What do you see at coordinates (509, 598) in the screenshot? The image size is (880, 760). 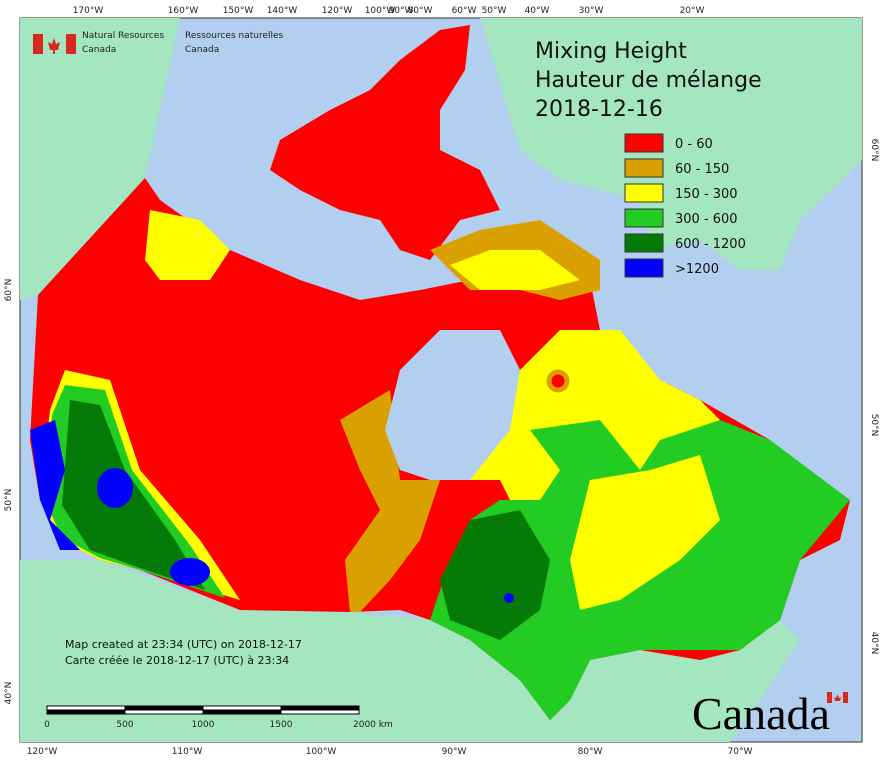 I see `blue-spot` at bounding box center [509, 598].